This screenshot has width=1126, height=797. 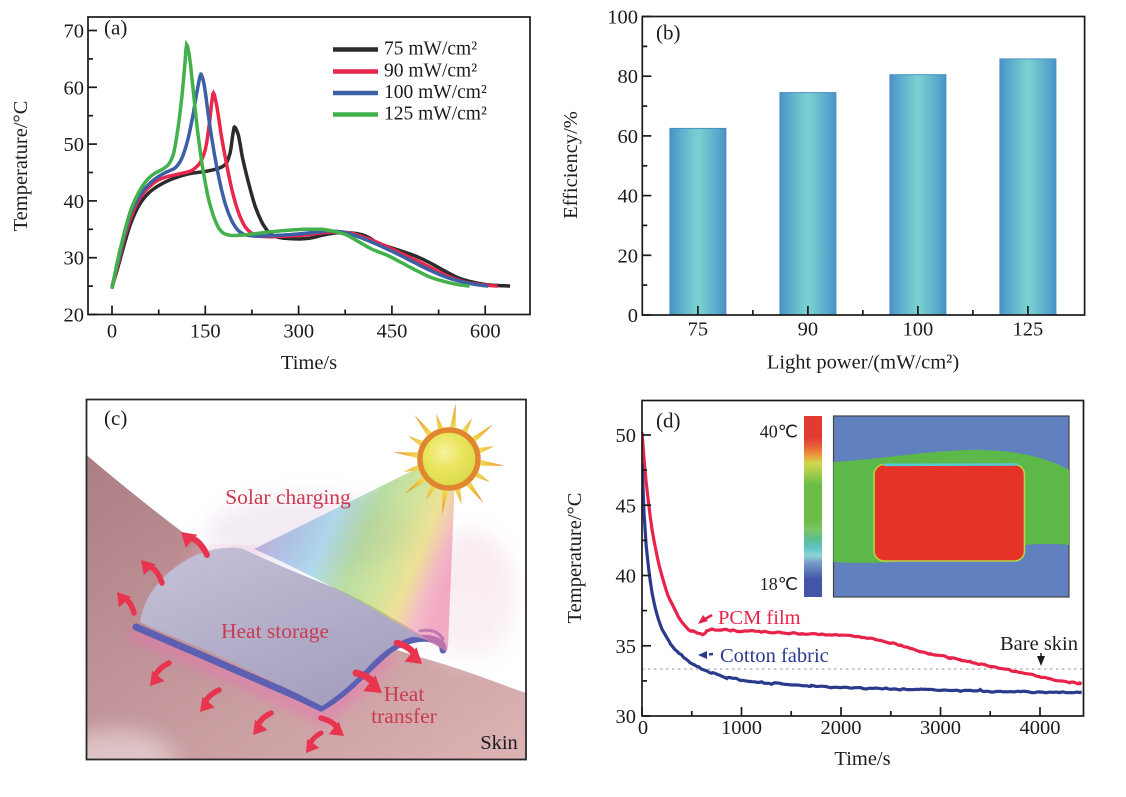 What do you see at coordinates (808, 330) in the screenshot?
I see `svg-text: 90` at bounding box center [808, 330].